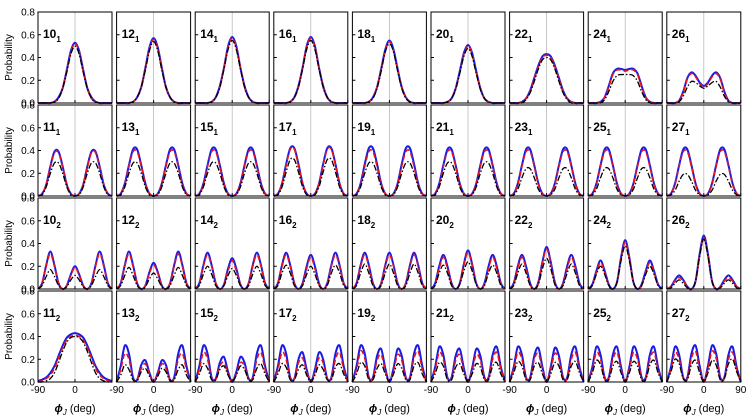 Image resolution: width=747 pixels, height=419 pixels. I want to click on panel: 202, so click(468, 244).